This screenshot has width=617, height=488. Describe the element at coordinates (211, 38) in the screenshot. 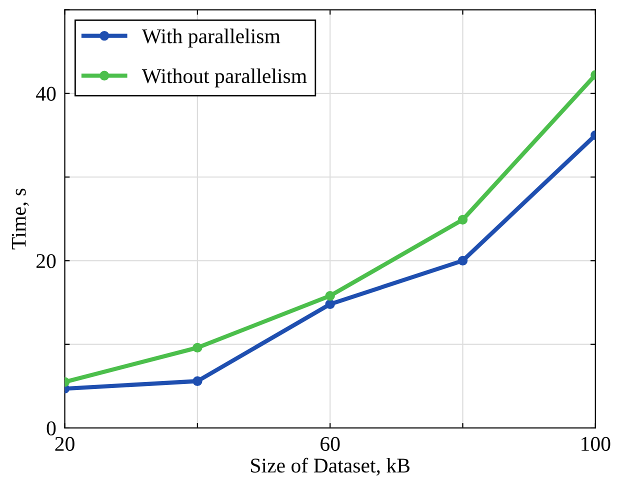

I see `legend-label: With parallelism` at that location.